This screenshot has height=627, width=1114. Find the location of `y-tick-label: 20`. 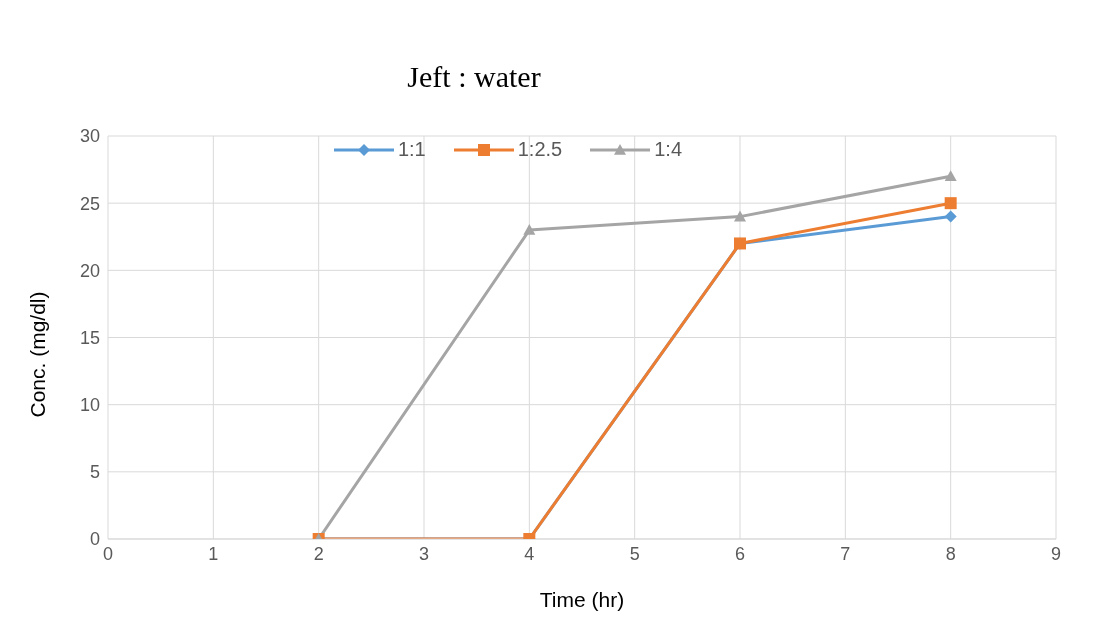

y-tick-label: 20 is located at coordinates (89, 270).